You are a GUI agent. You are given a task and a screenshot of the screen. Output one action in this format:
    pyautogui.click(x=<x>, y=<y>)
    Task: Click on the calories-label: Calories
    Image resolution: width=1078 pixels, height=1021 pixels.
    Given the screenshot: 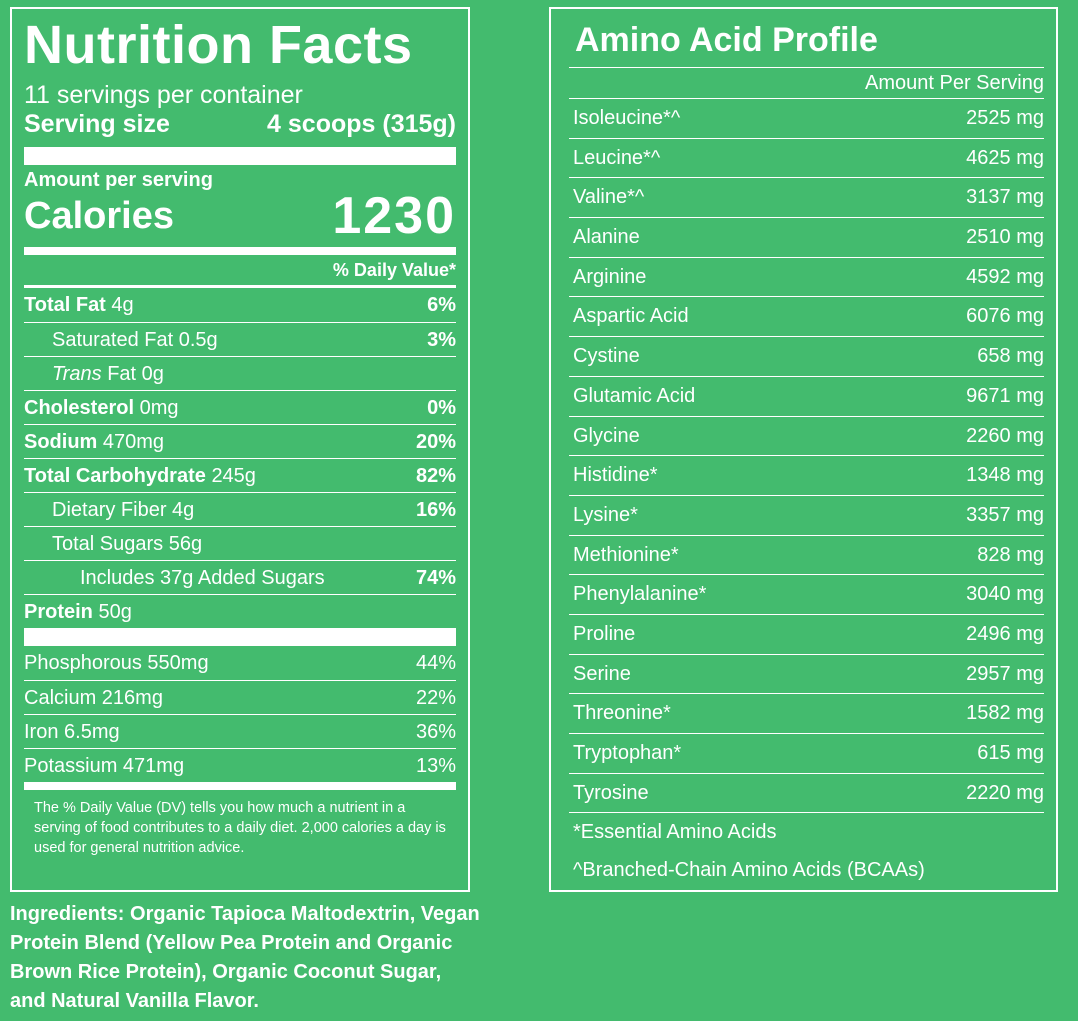 What is the action you would take?
    pyautogui.click(x=99, y=216)
    